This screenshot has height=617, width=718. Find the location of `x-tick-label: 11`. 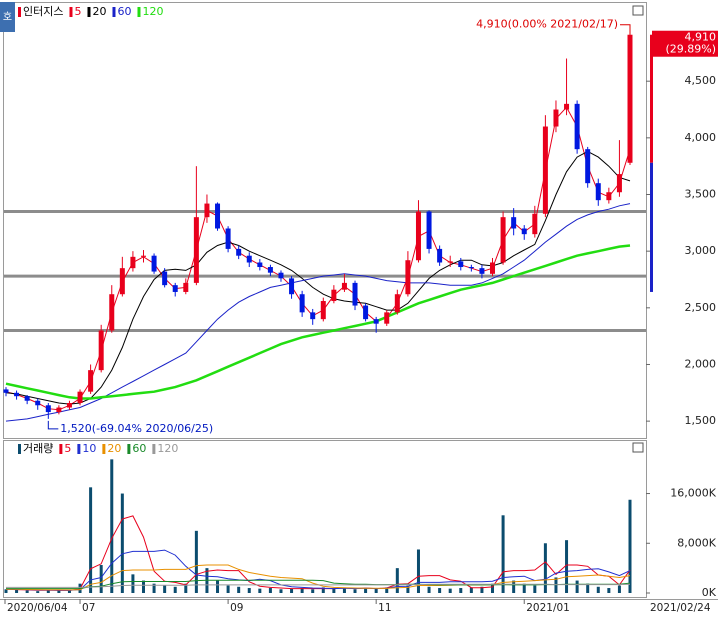

x-tick-label: 11 is located at coordinates (384, 608).